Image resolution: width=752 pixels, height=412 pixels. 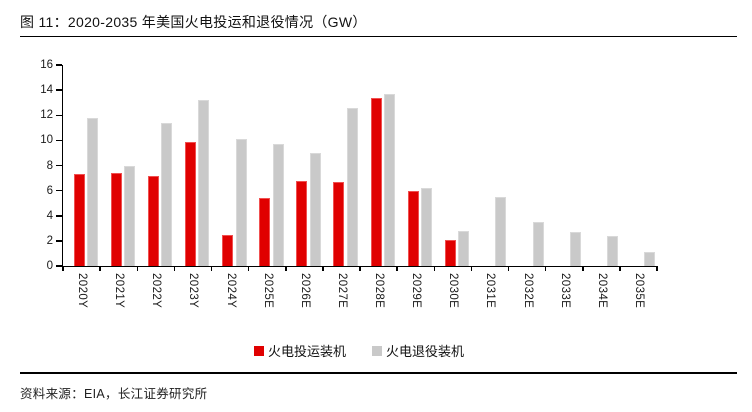 I want to click on bar-火电投运装机-2024Y, so click(x=227, y=250).